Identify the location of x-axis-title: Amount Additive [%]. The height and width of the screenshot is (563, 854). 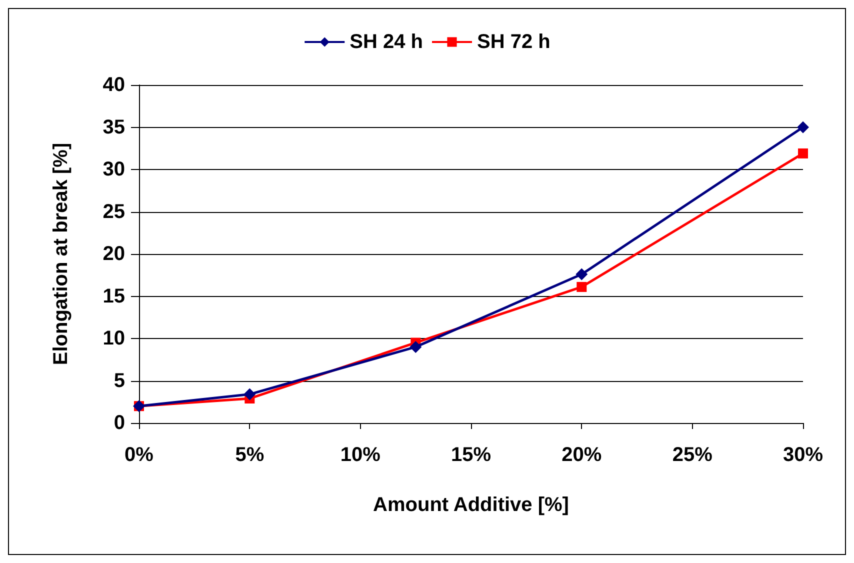
(471, 505).